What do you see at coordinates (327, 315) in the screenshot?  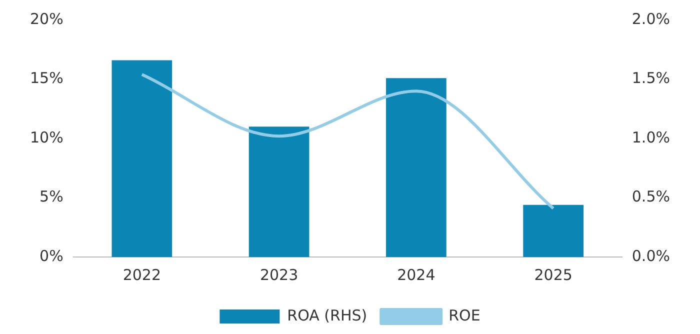 I see `legend-label: ROA (RHS)` at bounding box center [327, 315].